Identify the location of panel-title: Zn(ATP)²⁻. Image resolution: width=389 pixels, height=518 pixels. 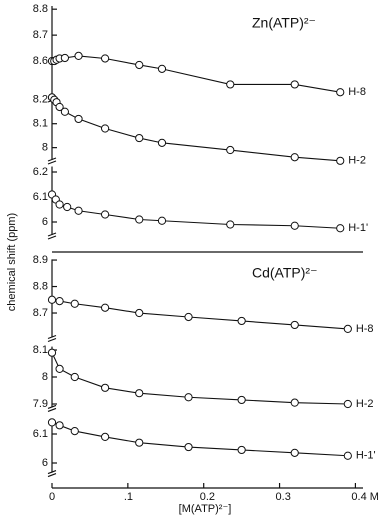
(284, 23).